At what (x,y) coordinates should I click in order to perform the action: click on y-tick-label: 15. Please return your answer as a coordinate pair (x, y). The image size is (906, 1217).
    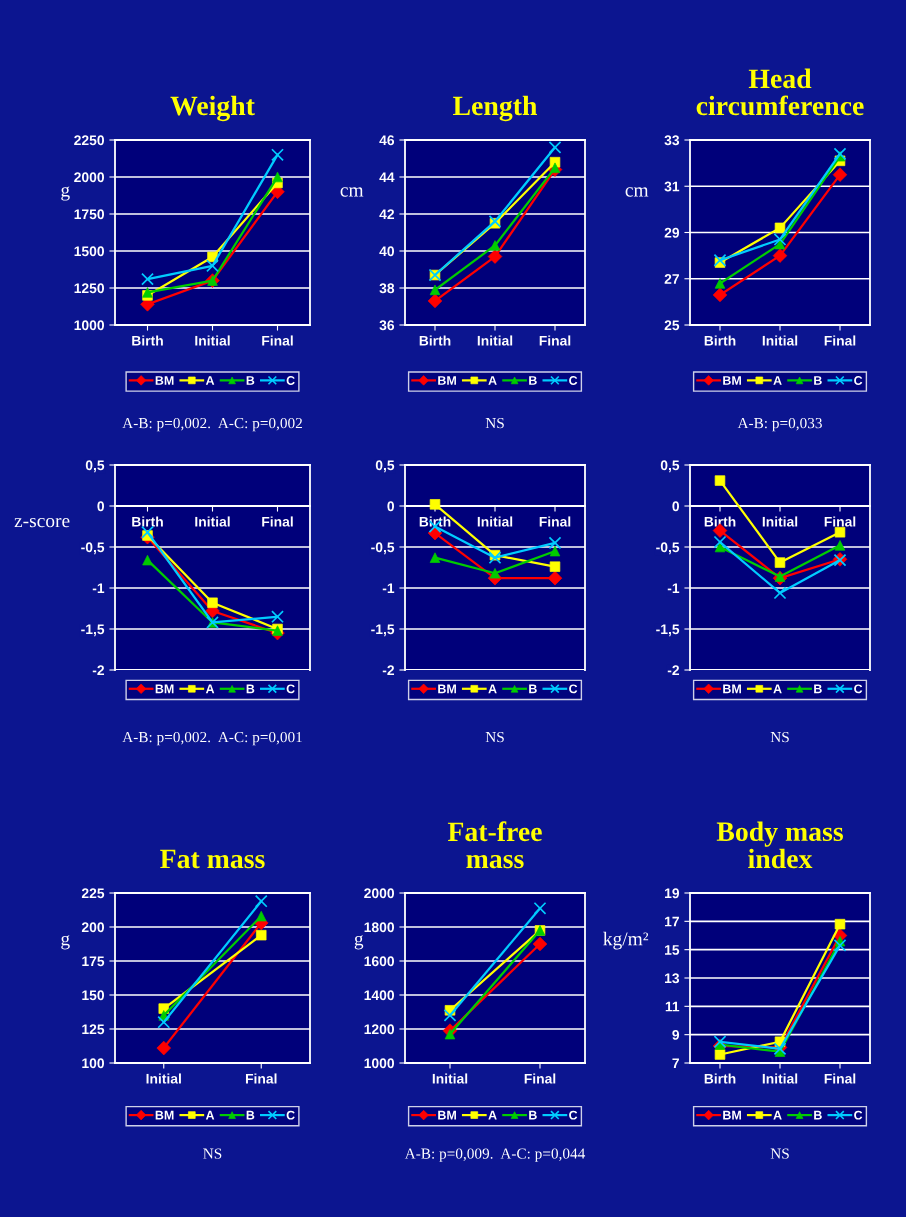
    Looking at the image, I should click on (672, 950).